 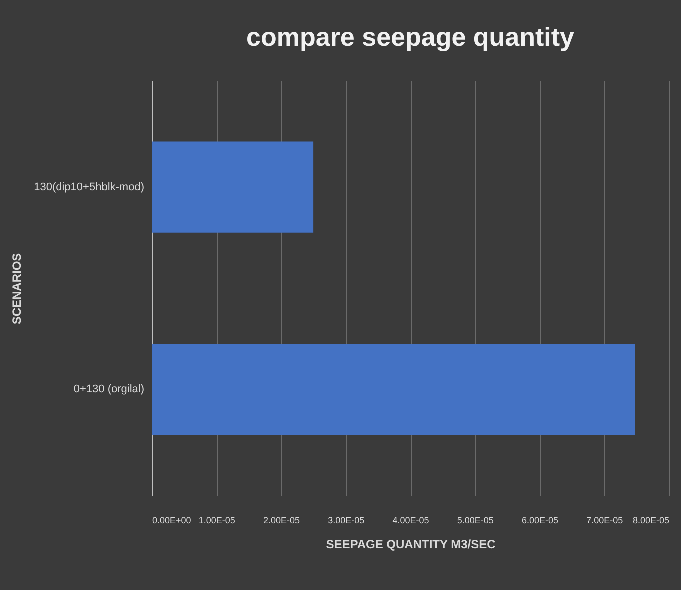 What do you see at coordinates (346, 521) in the screenshot?
I see `x-tick-label: 3.00E-05` at bounding box center [346, 521].